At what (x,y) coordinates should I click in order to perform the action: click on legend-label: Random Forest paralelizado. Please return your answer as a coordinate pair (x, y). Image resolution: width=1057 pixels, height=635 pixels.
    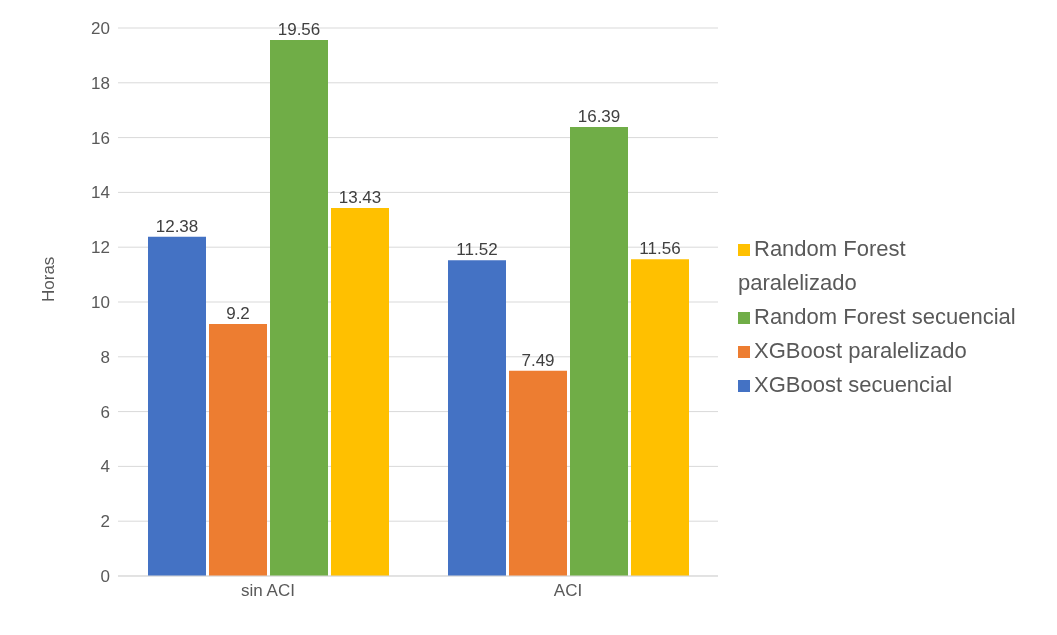
    Looking at the image, I should click on (822, 265).